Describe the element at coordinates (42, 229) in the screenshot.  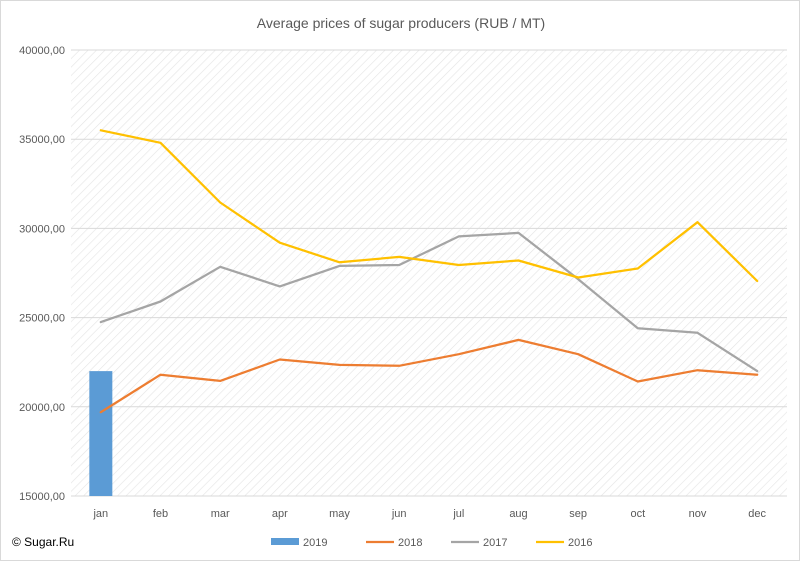
I see `y-tick-label: 30000,00` at that location.